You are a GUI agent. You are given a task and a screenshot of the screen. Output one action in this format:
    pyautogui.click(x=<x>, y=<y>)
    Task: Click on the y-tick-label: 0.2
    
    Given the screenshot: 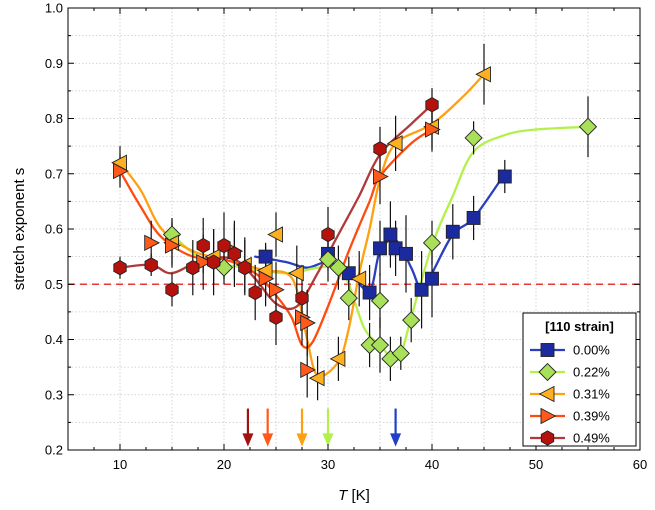 What is the action you would take?
    pyautogui.click(x=54, y=450)
    